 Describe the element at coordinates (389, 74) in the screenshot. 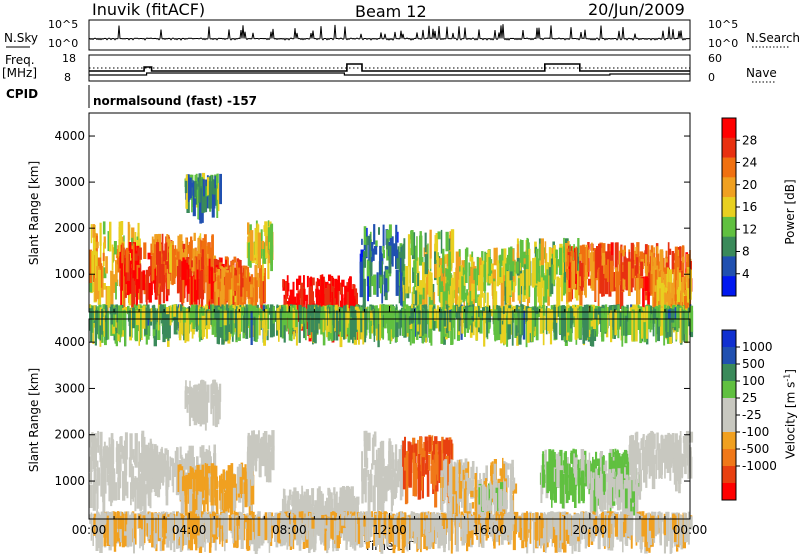

I see `nave-baseline-series` at that location.